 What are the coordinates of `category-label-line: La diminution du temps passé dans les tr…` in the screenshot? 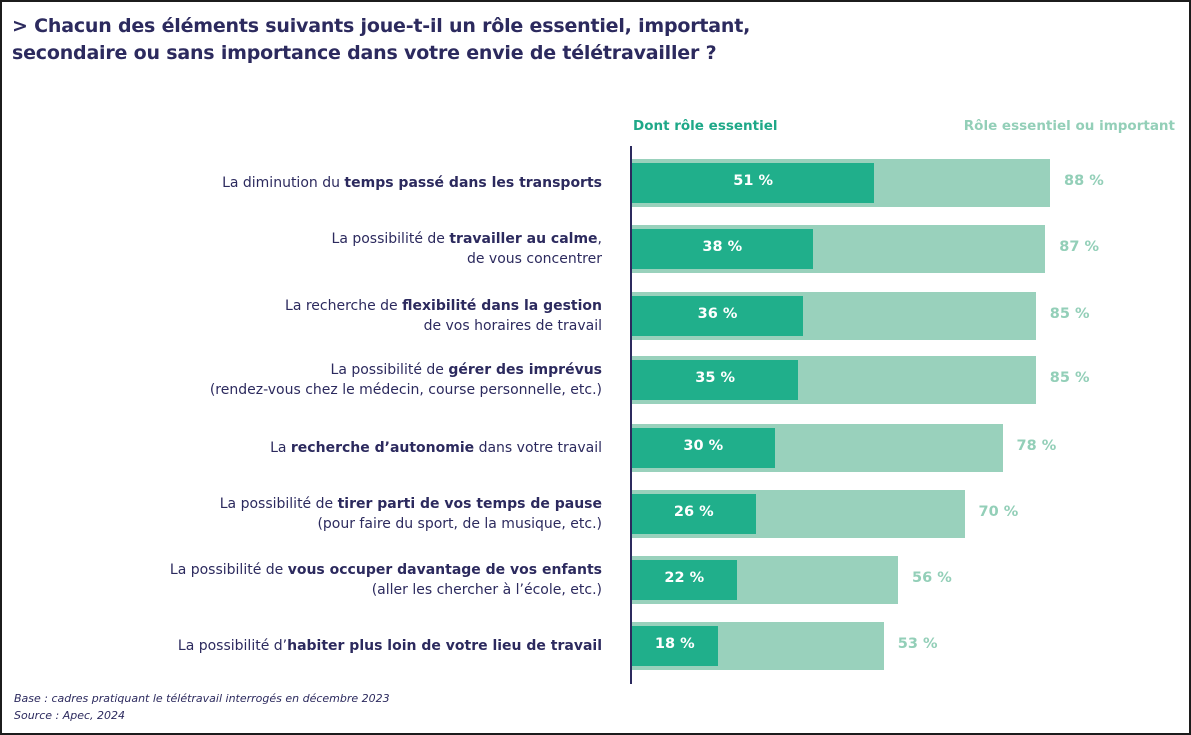 It's located at (412, 183).